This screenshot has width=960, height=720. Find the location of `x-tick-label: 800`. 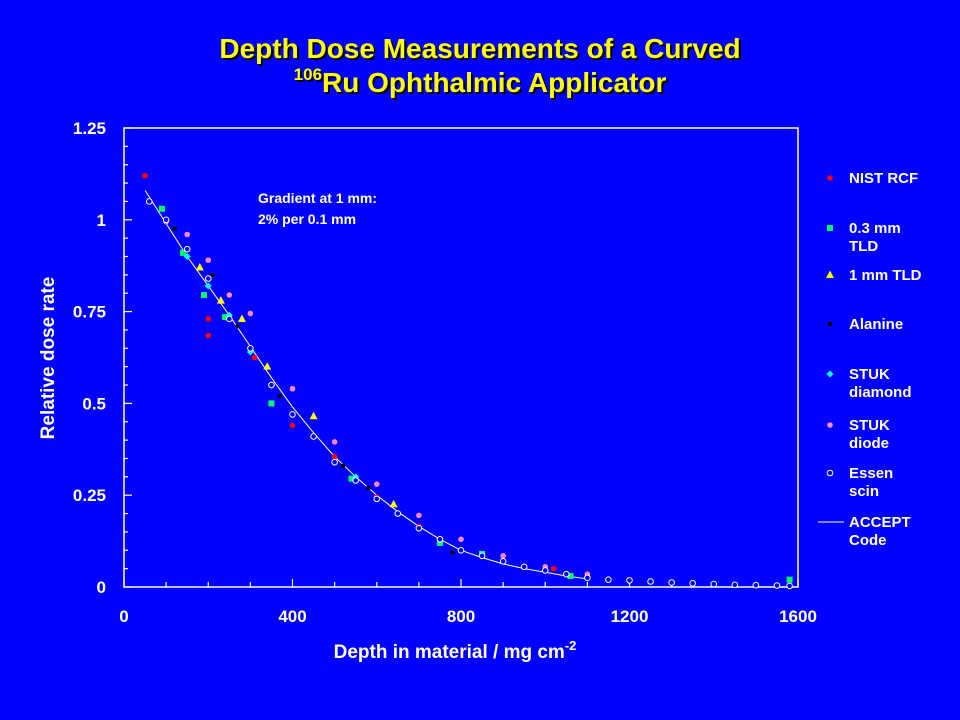

x-tick-label: 800 is located at coordinates (461, 616).